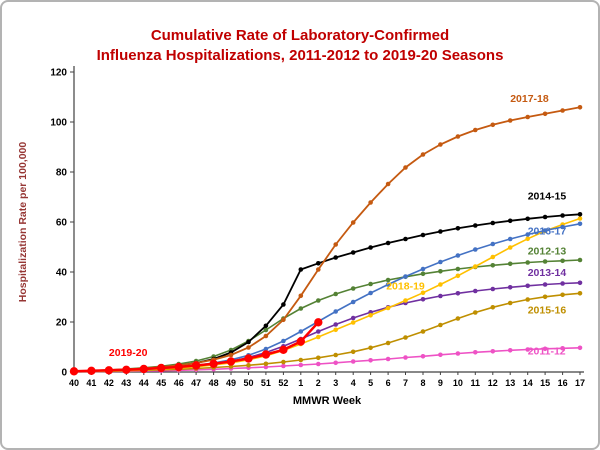 The image size is (600, 450). I want to click on x-tick-label: 9, so click(440, 383).